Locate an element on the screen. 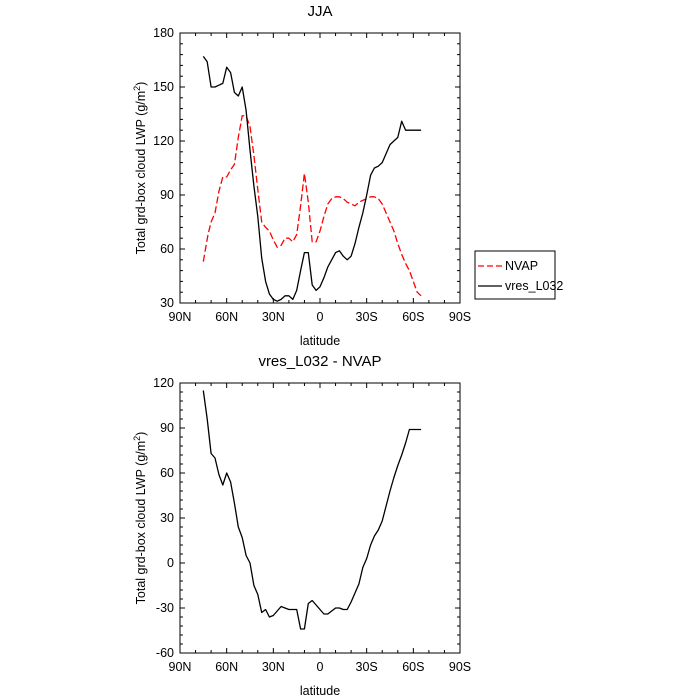  series-line-nvap is located at coordinates (312, 206).